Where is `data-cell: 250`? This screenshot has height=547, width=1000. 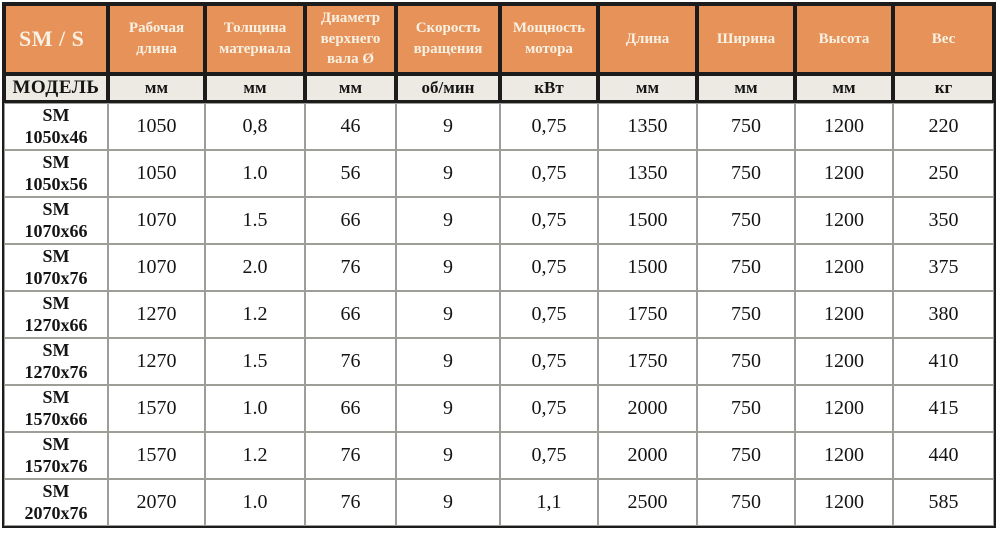 data-cell: 250 is located at coordinates (943, 174).